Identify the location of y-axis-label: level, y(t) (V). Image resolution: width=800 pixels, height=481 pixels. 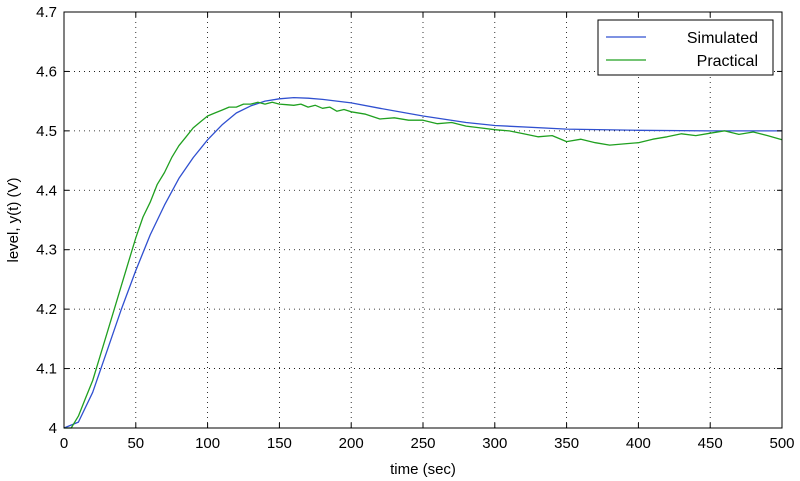
(13, 219).